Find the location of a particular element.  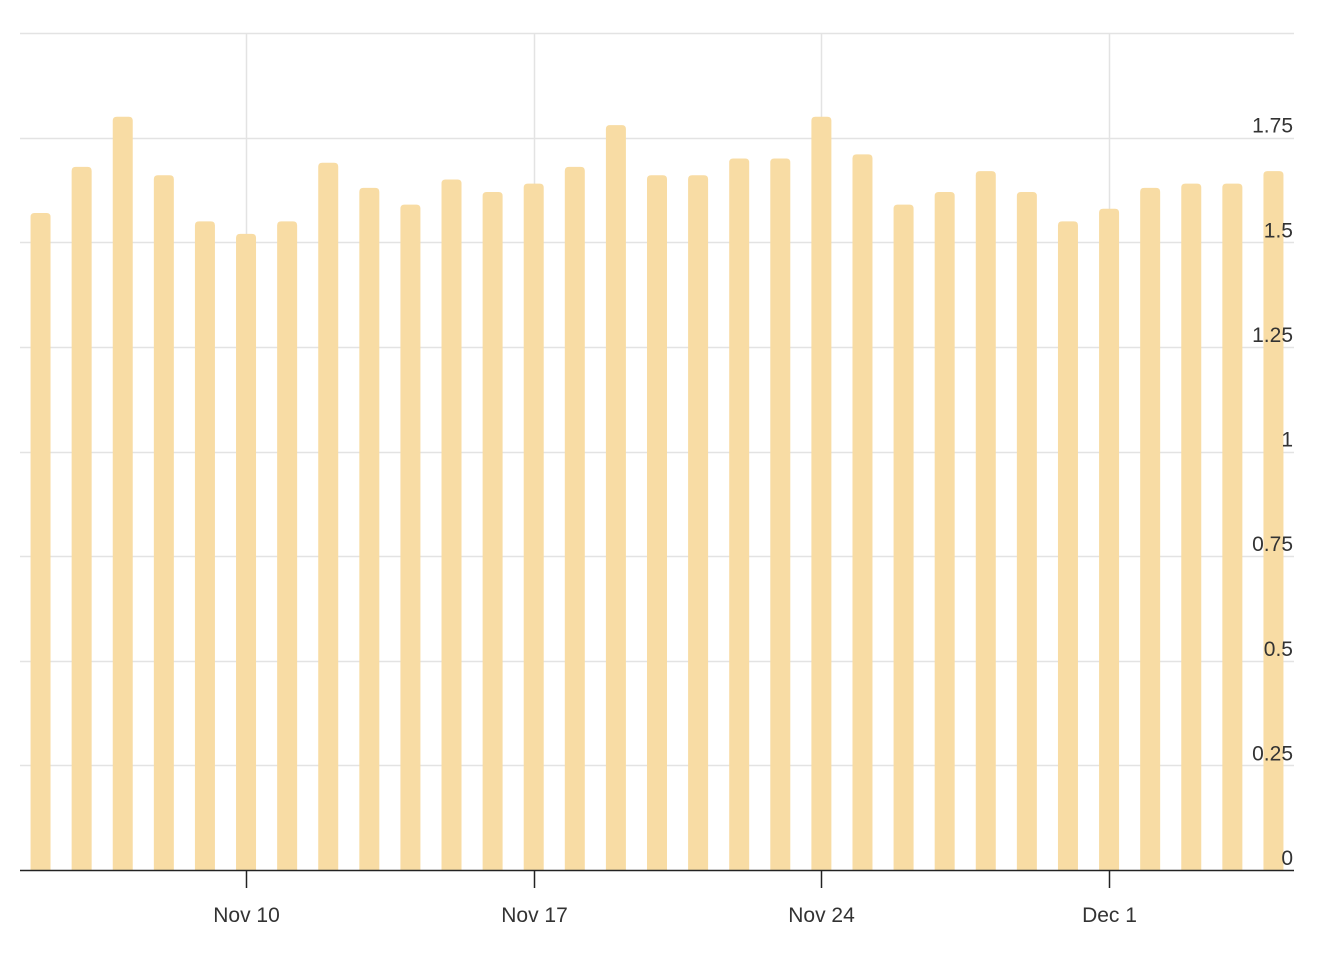

y-tick-label: 0.5 is located at coordinates (1278, 649).